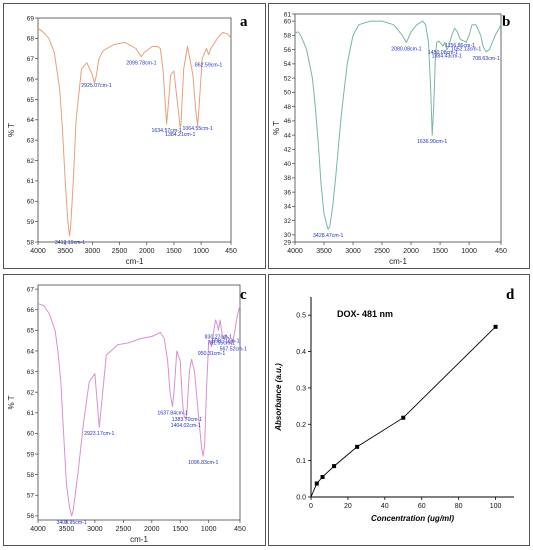 This screenshot has height=550, width=533. What do you see at coordinates (301, 498) in the screenshot?
I see `chart-d-y-tick-label: 0.0` at bounding box center [301, 498].